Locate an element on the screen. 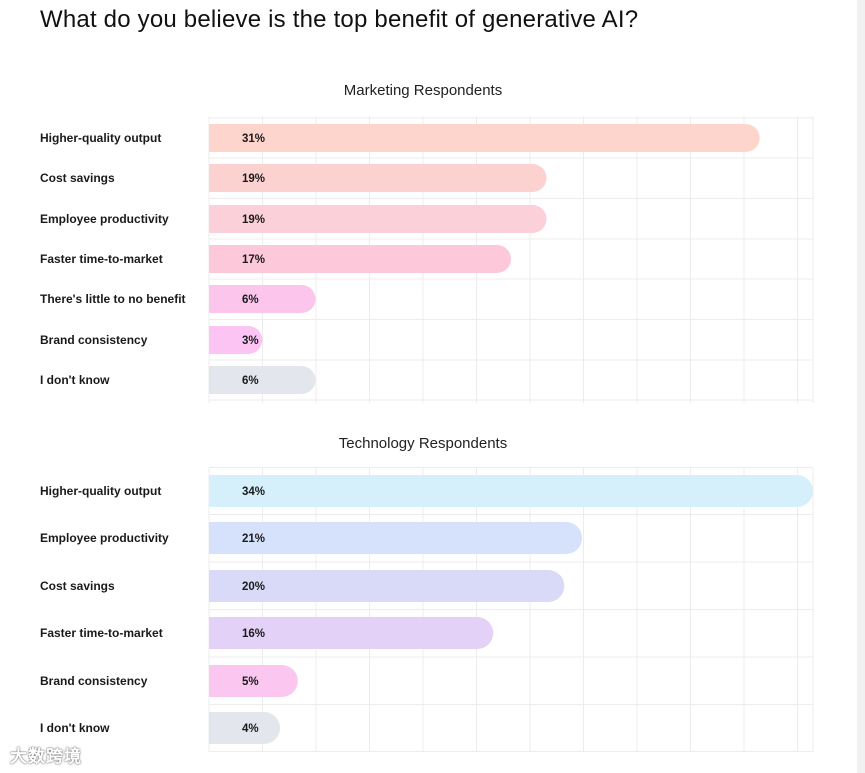 This screenshot has width=865, height=773. data-label: 5% is located at coordinates (250, 682).